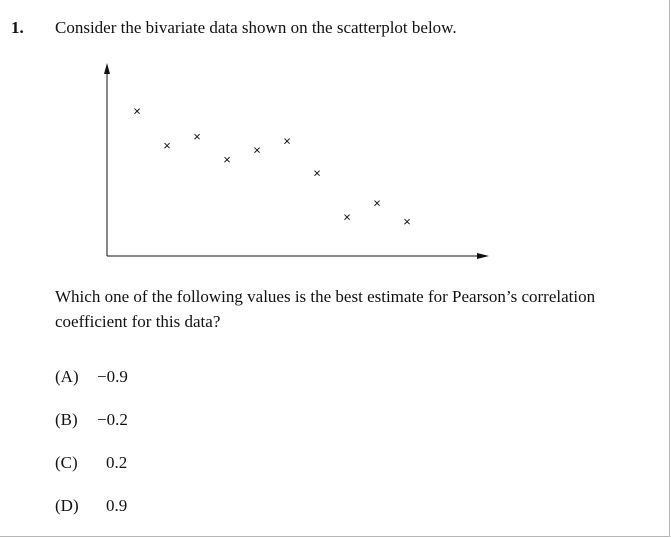 Image resolution: width=671 pixels, height=538 pixels. What do you see at coordinates (112, 419) in the screenshot?
I see `option-b-value: −0.2` at bounding box center [112, 419].